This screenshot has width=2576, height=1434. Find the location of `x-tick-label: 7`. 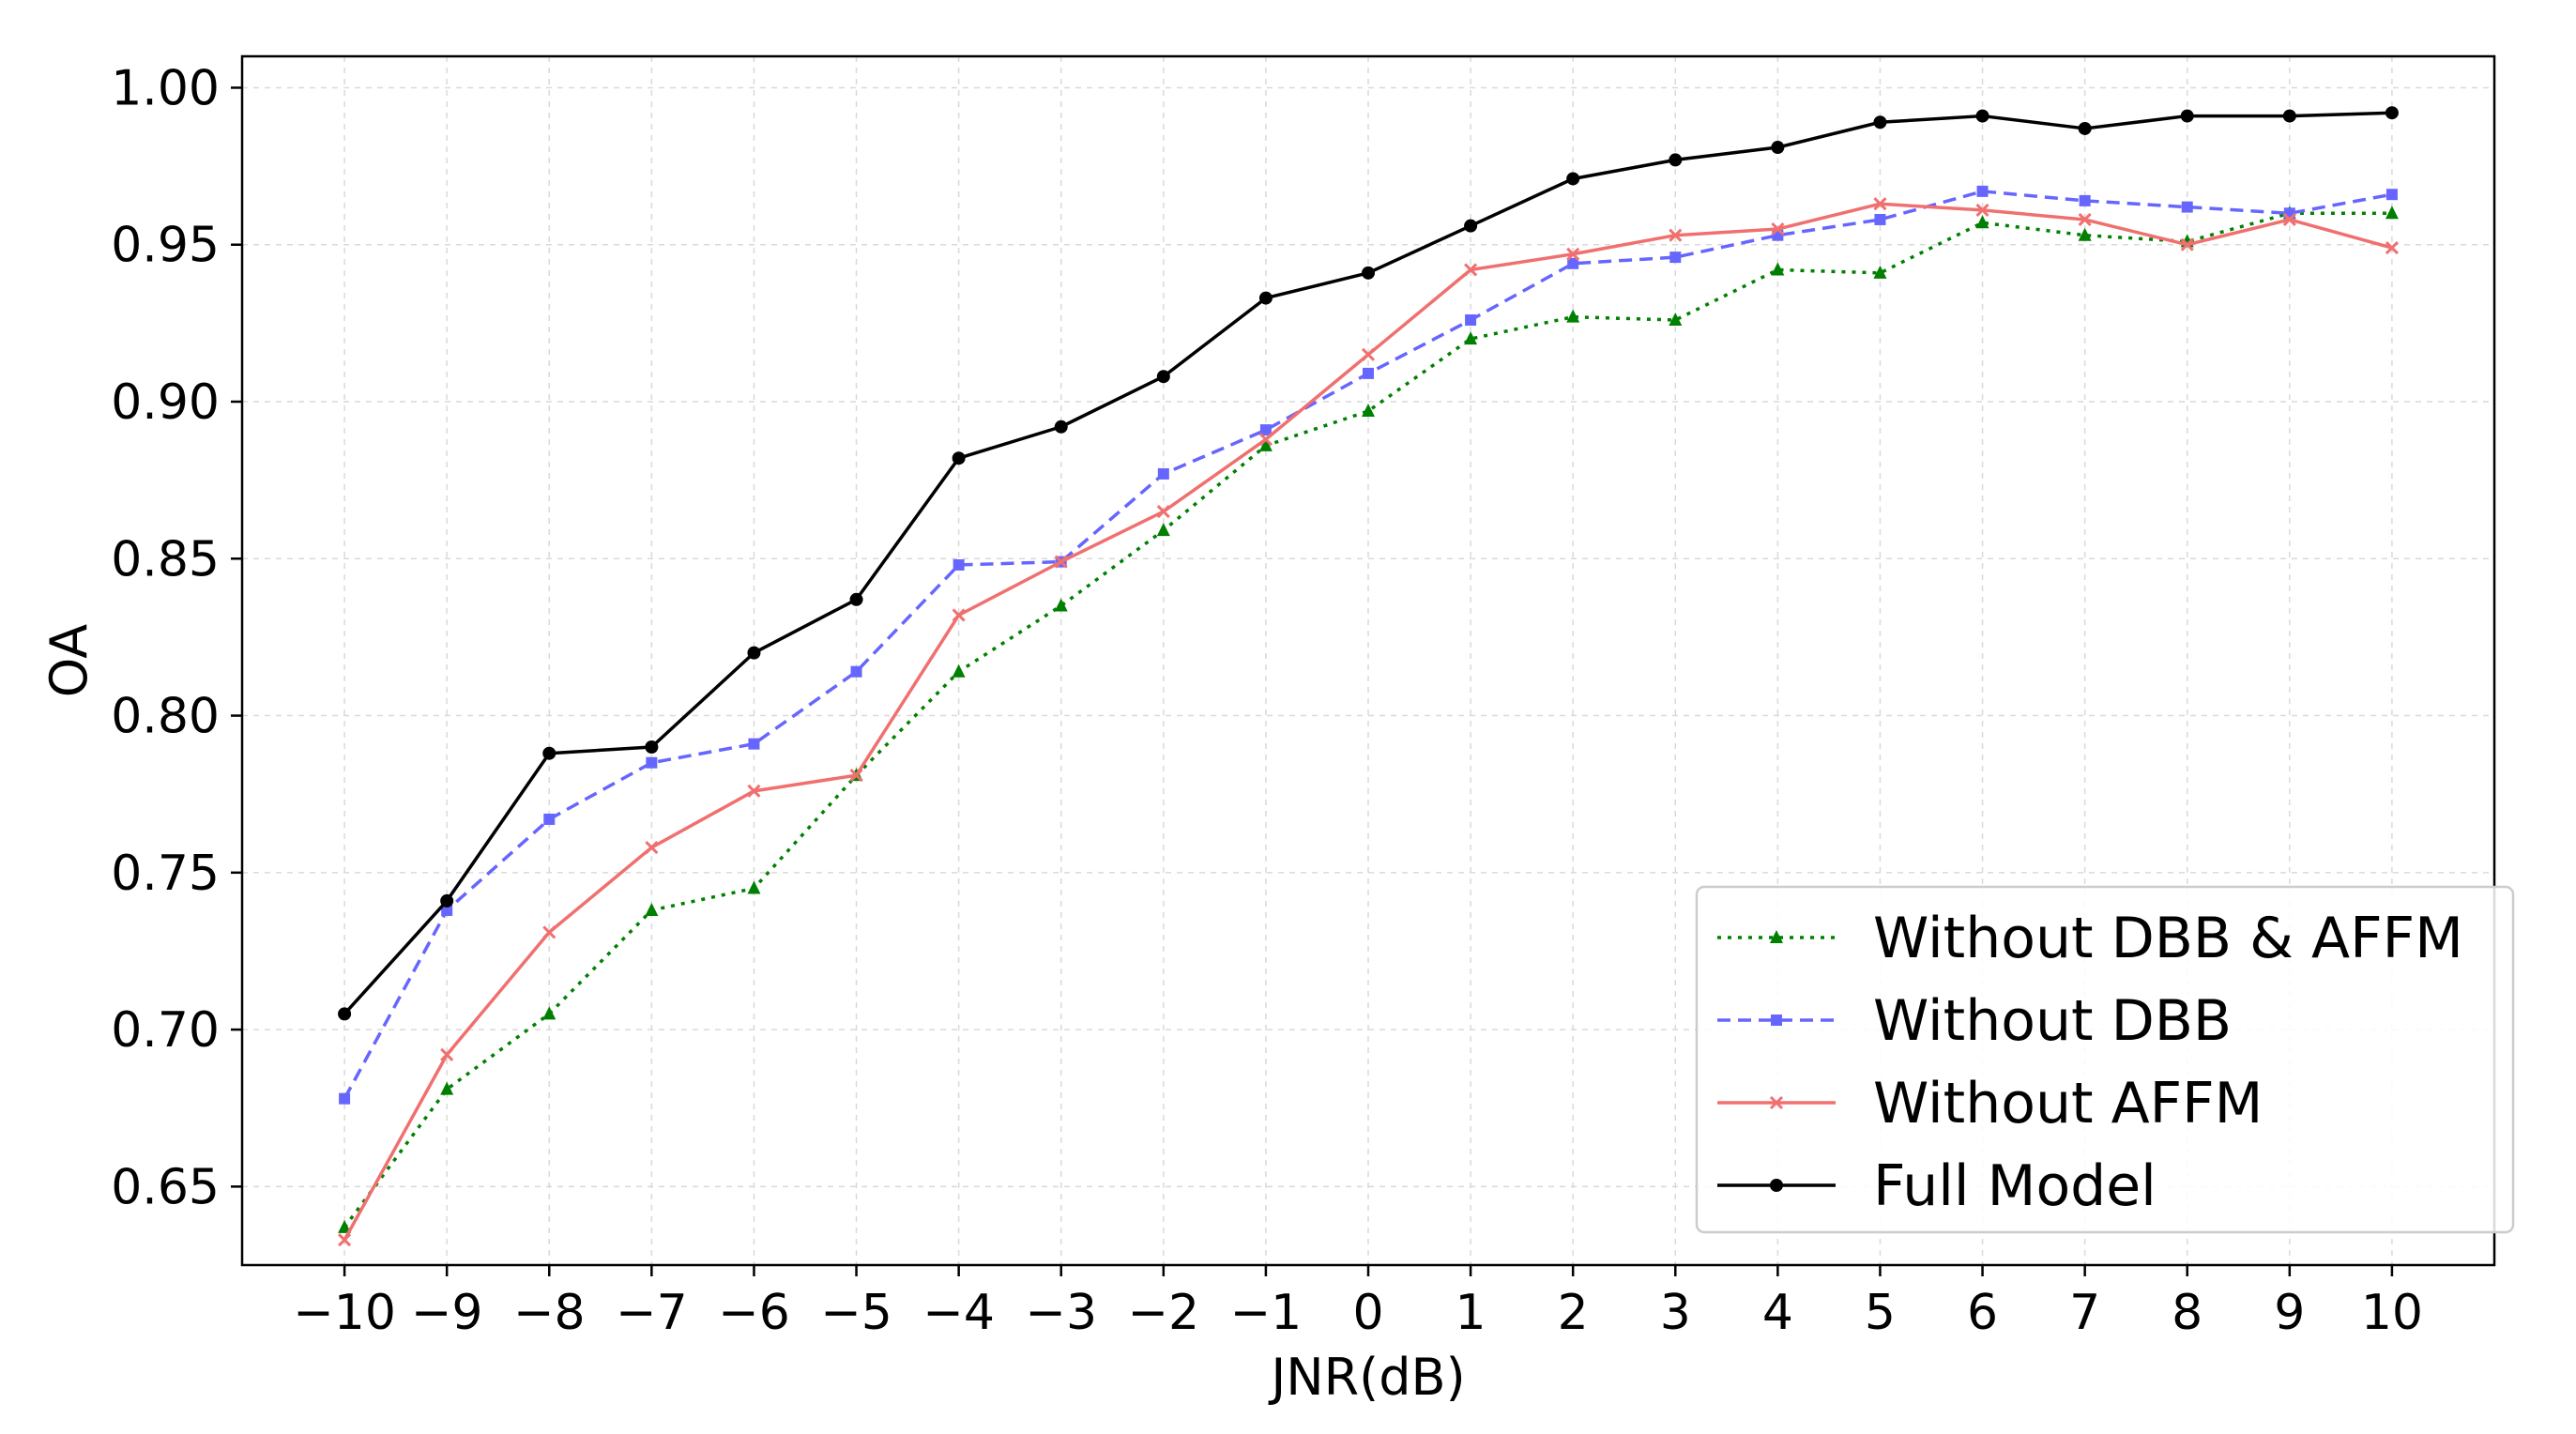

x-tick-label: 7 is located at coordinates (2084, 1313).